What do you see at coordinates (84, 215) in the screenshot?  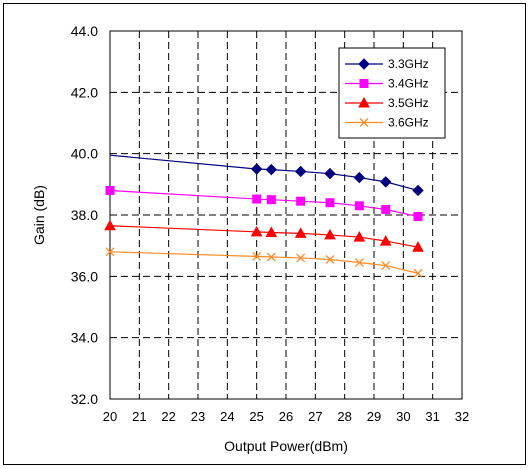 I see `y-tick-label: 38.0` at bounding box center [84, 215].